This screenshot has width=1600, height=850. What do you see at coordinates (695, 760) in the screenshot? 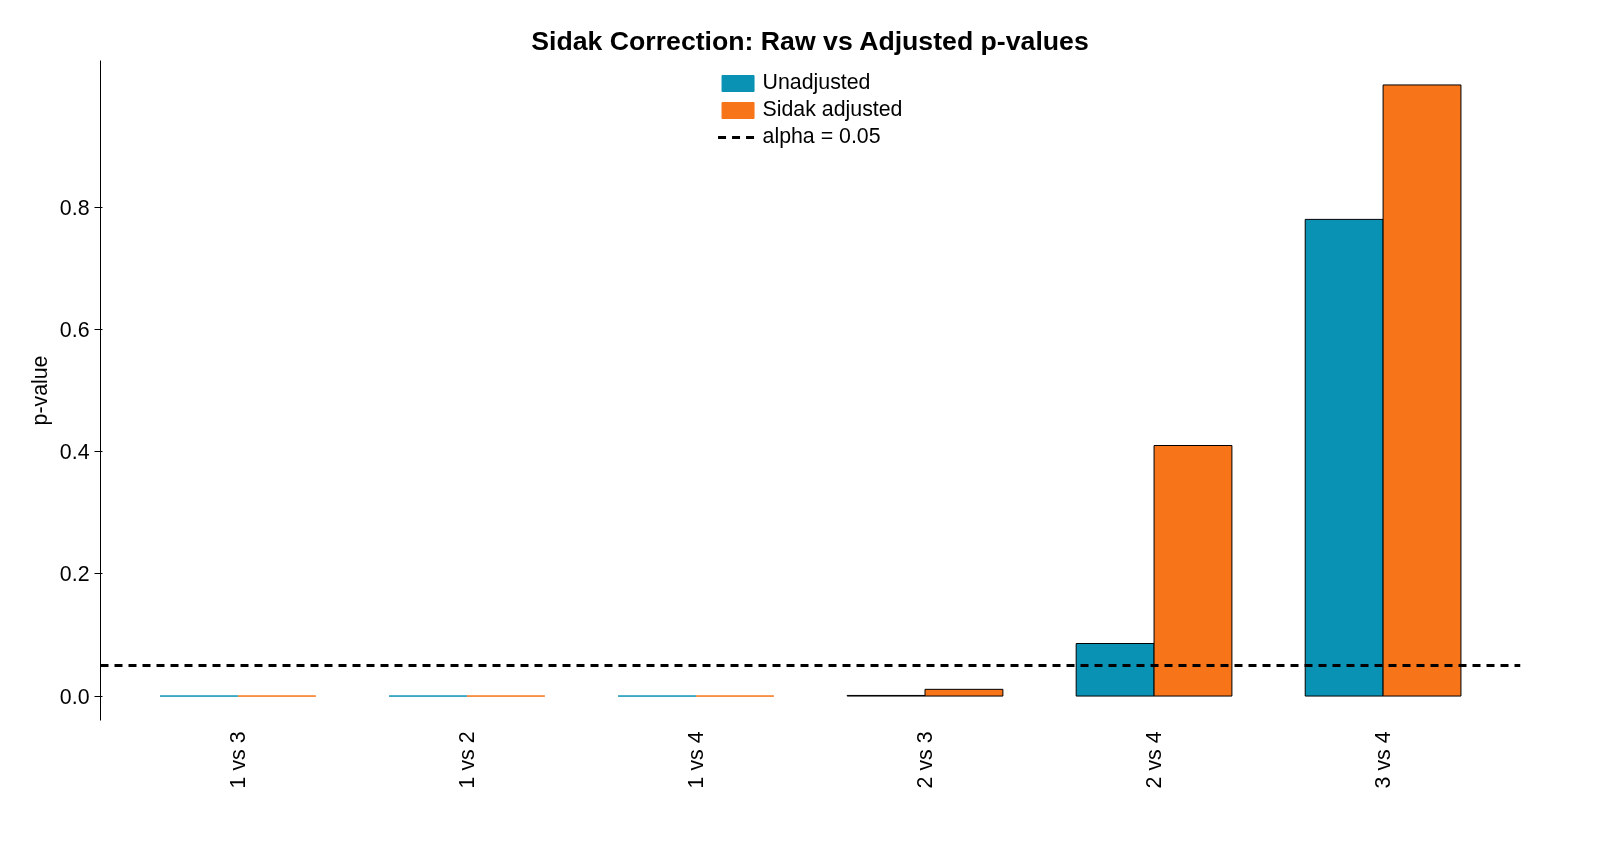
I see `x-tick-label: 1 vs 4` at bounding box center [695, 760].